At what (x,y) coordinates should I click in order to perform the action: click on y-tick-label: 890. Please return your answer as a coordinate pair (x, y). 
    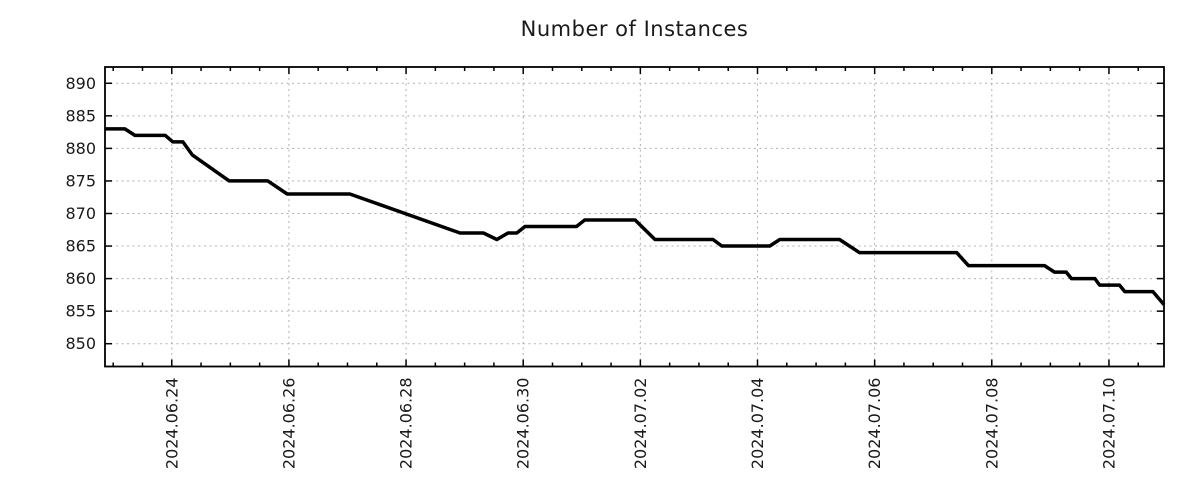
    Looking at the image, I should click on (80, 83).